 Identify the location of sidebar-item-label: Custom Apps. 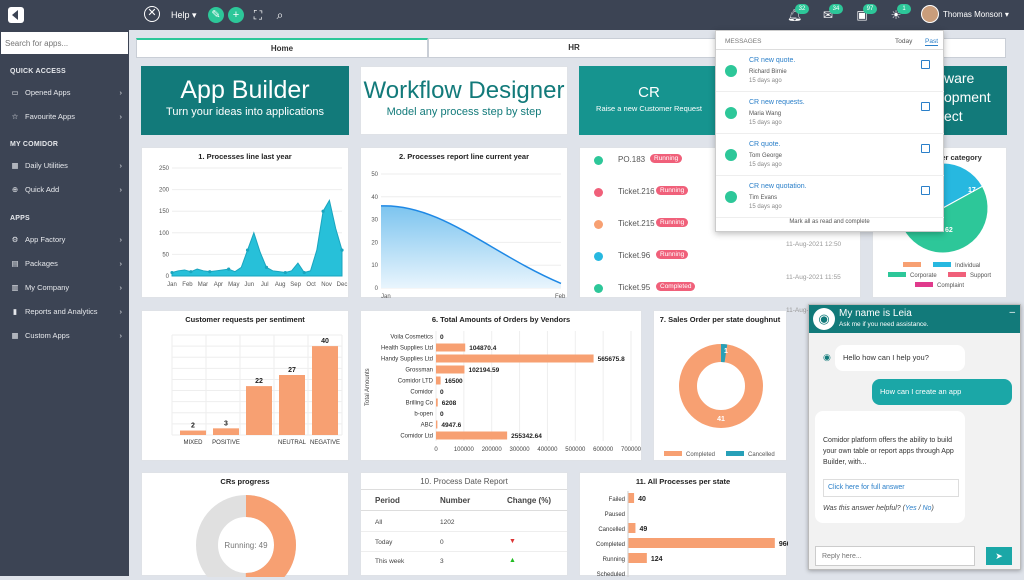
(47, 335).